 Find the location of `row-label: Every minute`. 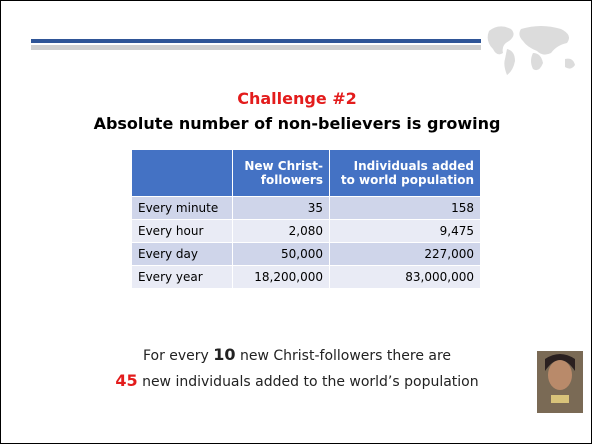

row-label: Every minute is located at coordinates (182, 208).